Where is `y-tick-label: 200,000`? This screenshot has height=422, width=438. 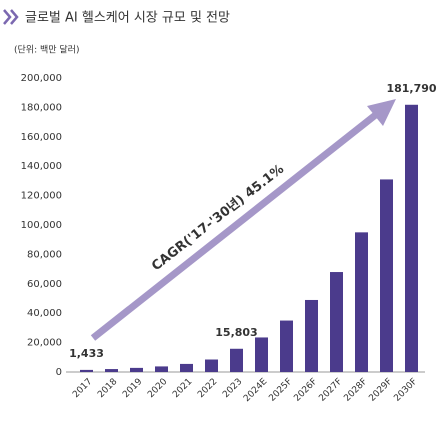
y-tick-label: 200,000 is located at coordinates (41, 78).